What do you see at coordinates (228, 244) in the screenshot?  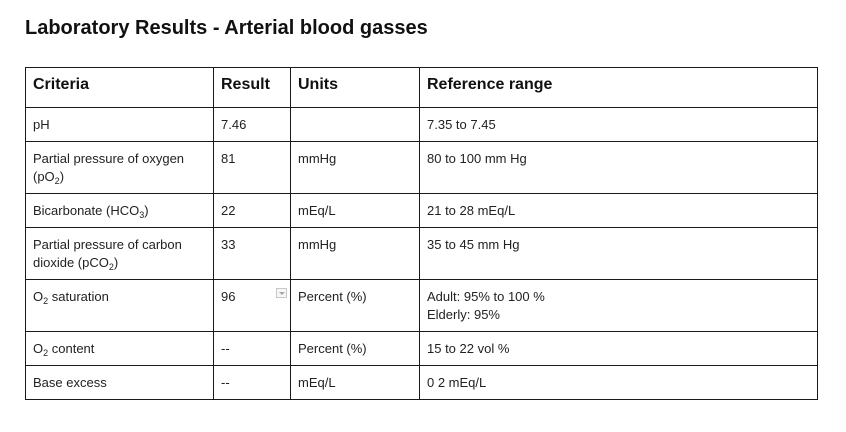 I see `result-text: 33` at bounding box center [228, 244].